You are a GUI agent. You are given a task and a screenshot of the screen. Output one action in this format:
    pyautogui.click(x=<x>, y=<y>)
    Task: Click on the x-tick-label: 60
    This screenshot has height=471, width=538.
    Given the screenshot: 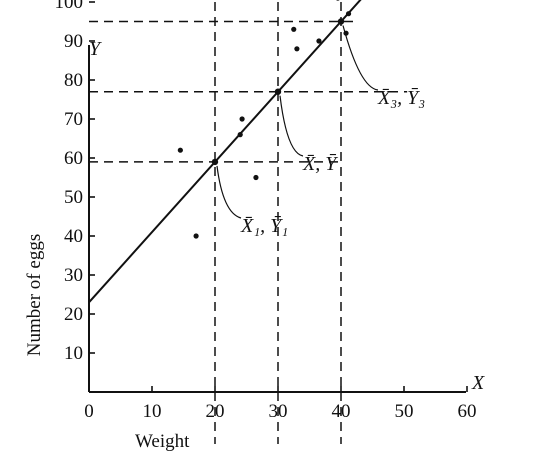 What is the action you would take?
    pyautogui.click(x=467, y=411)
    